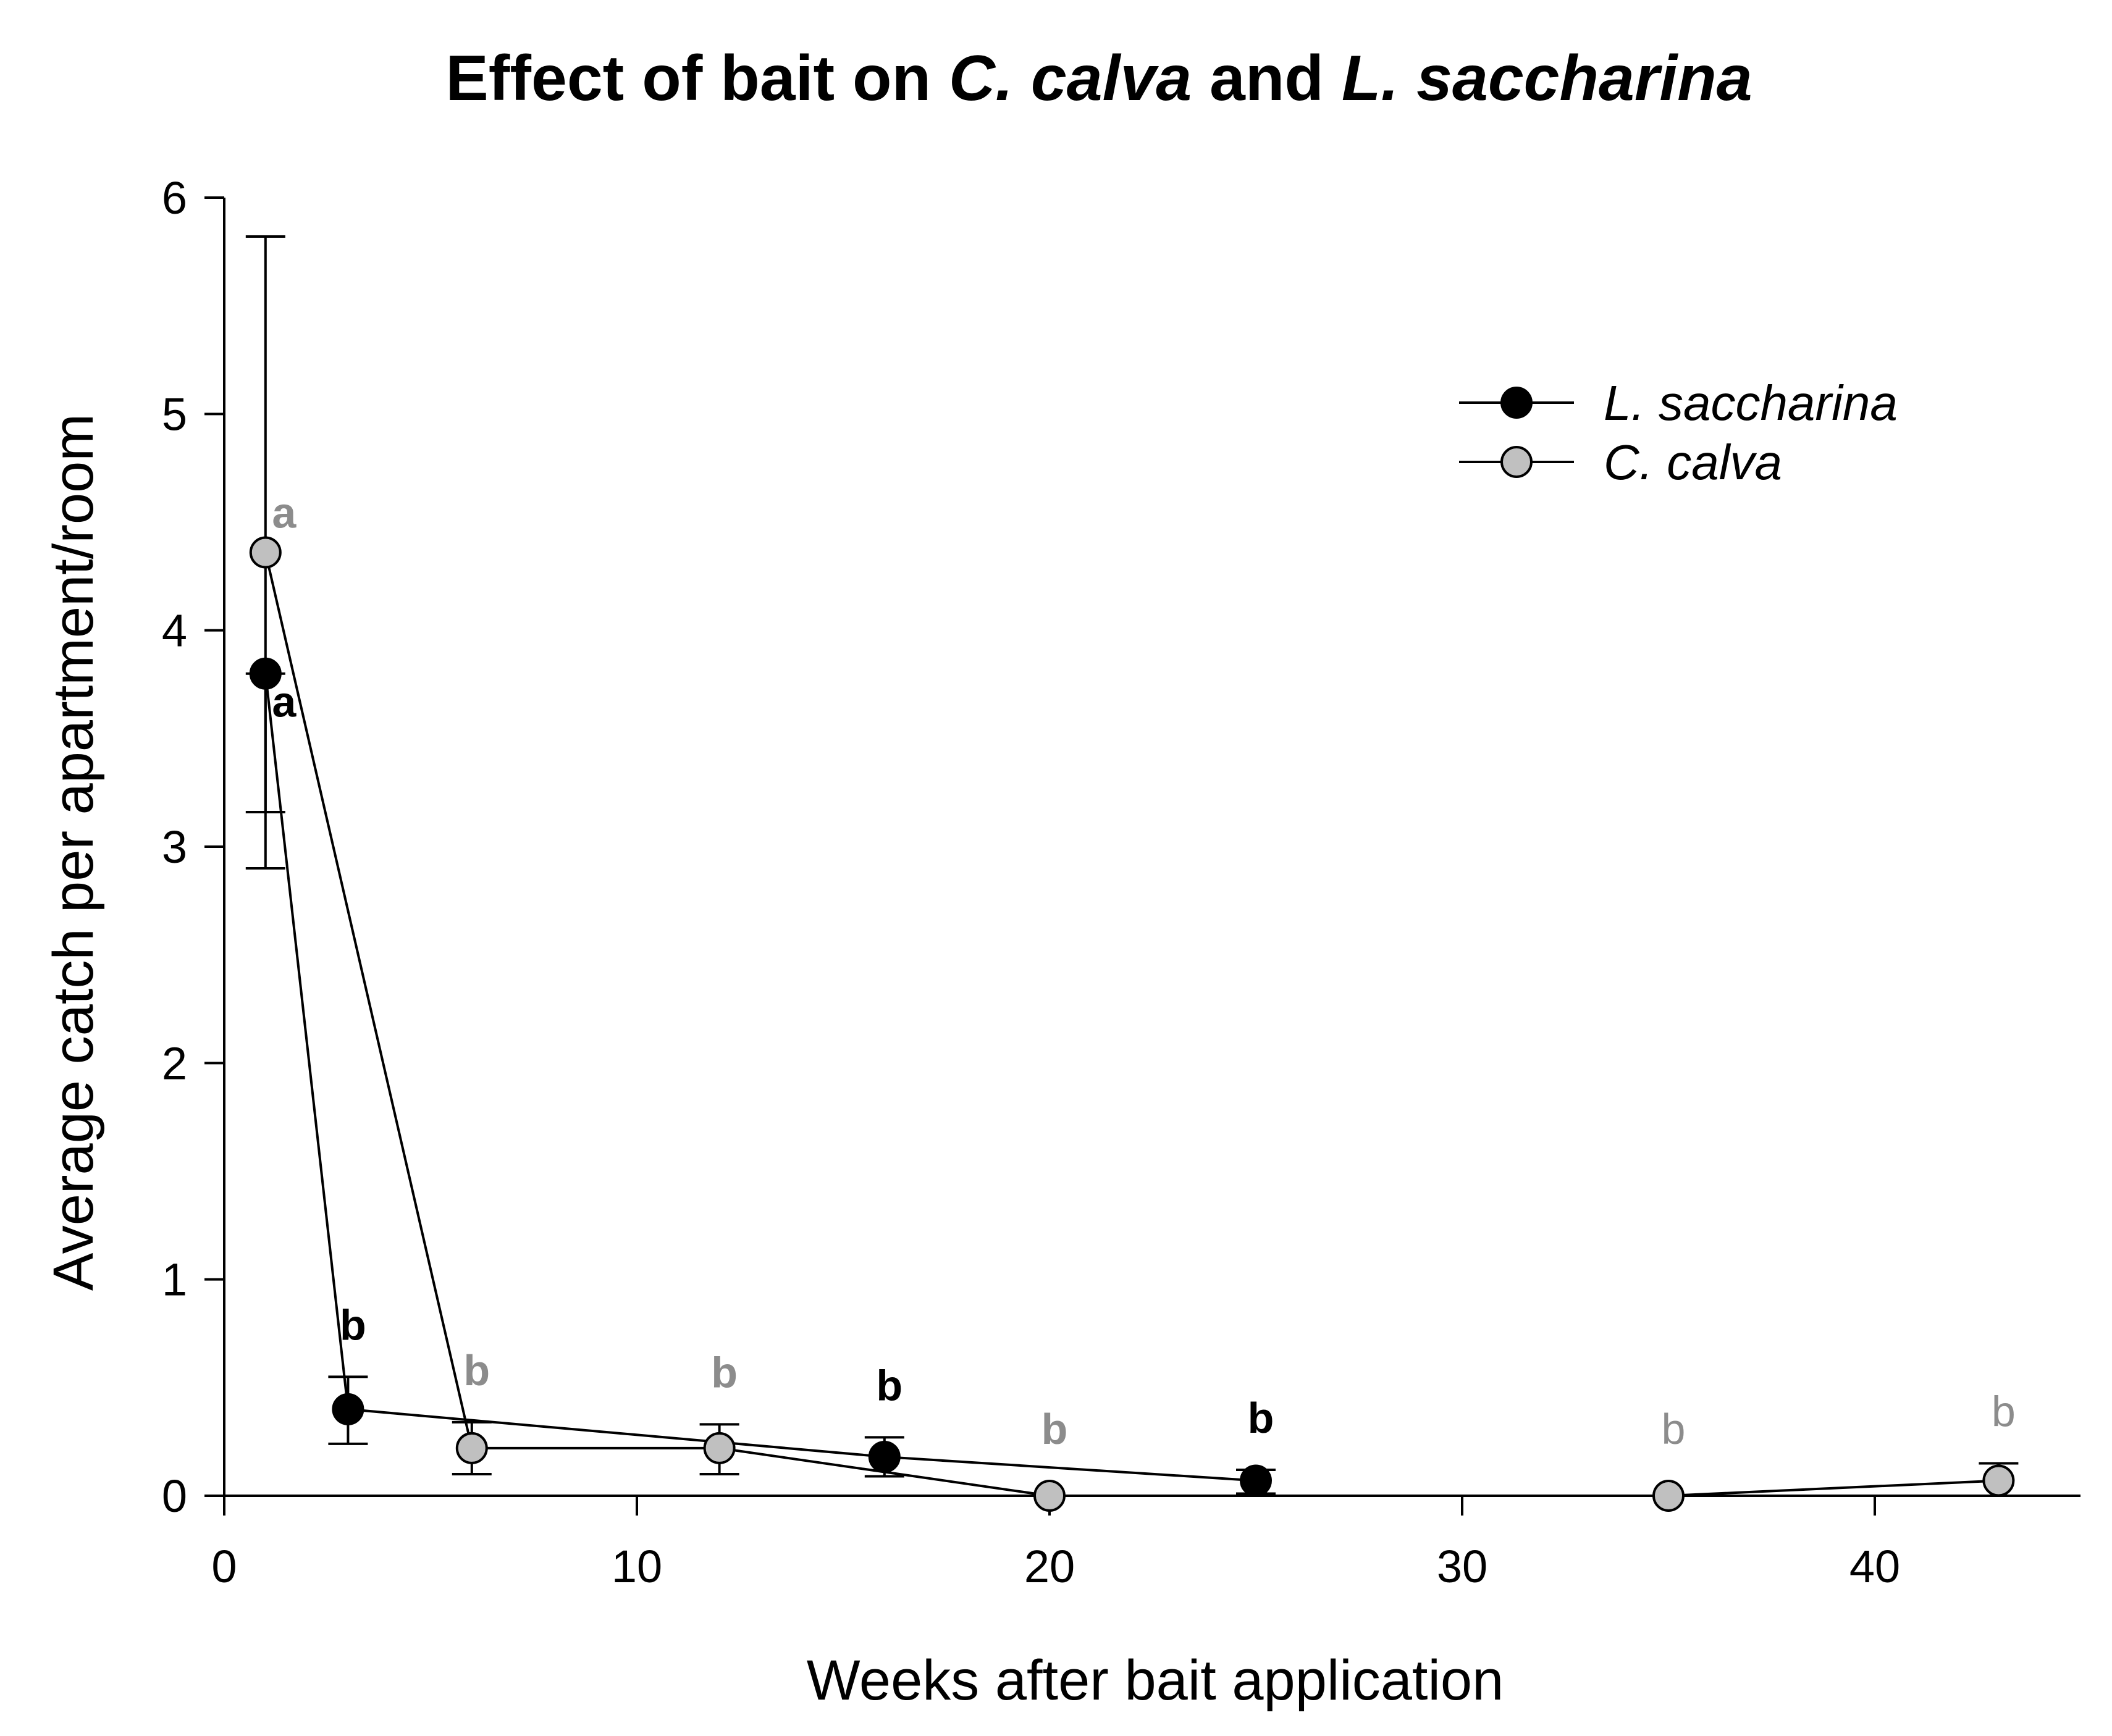 This screenshot has height=1736, width=2112. What do you see at coordinates (1155, 1681) in the screenshot?
I see `x-axis-label: Weeks after bait application` at bounding box center [1155, 1681].